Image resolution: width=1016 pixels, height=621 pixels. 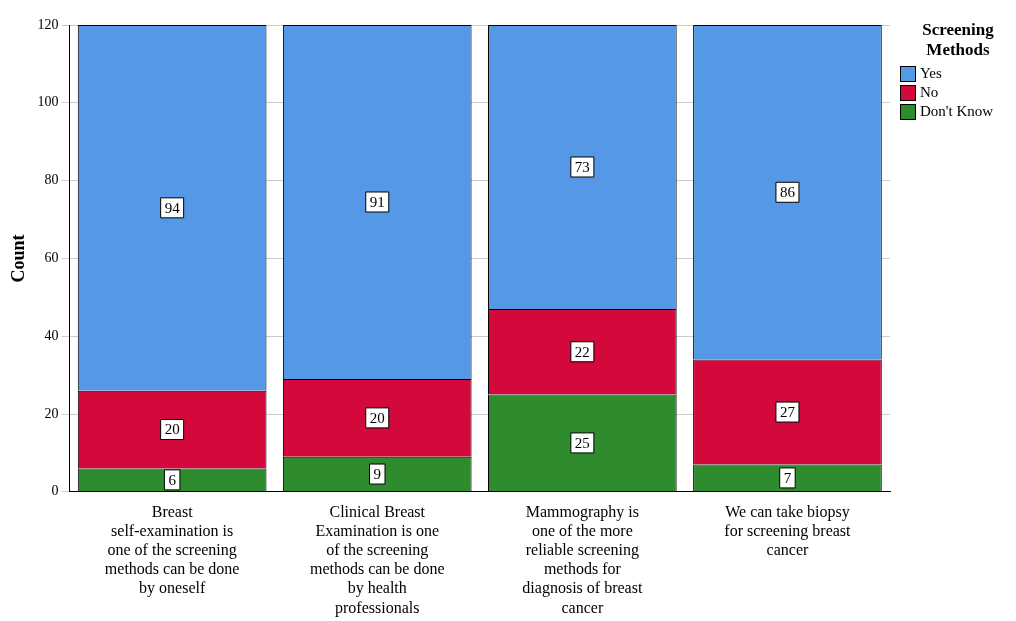 I want to click on data-label: 9, so click(x=377, y=473).